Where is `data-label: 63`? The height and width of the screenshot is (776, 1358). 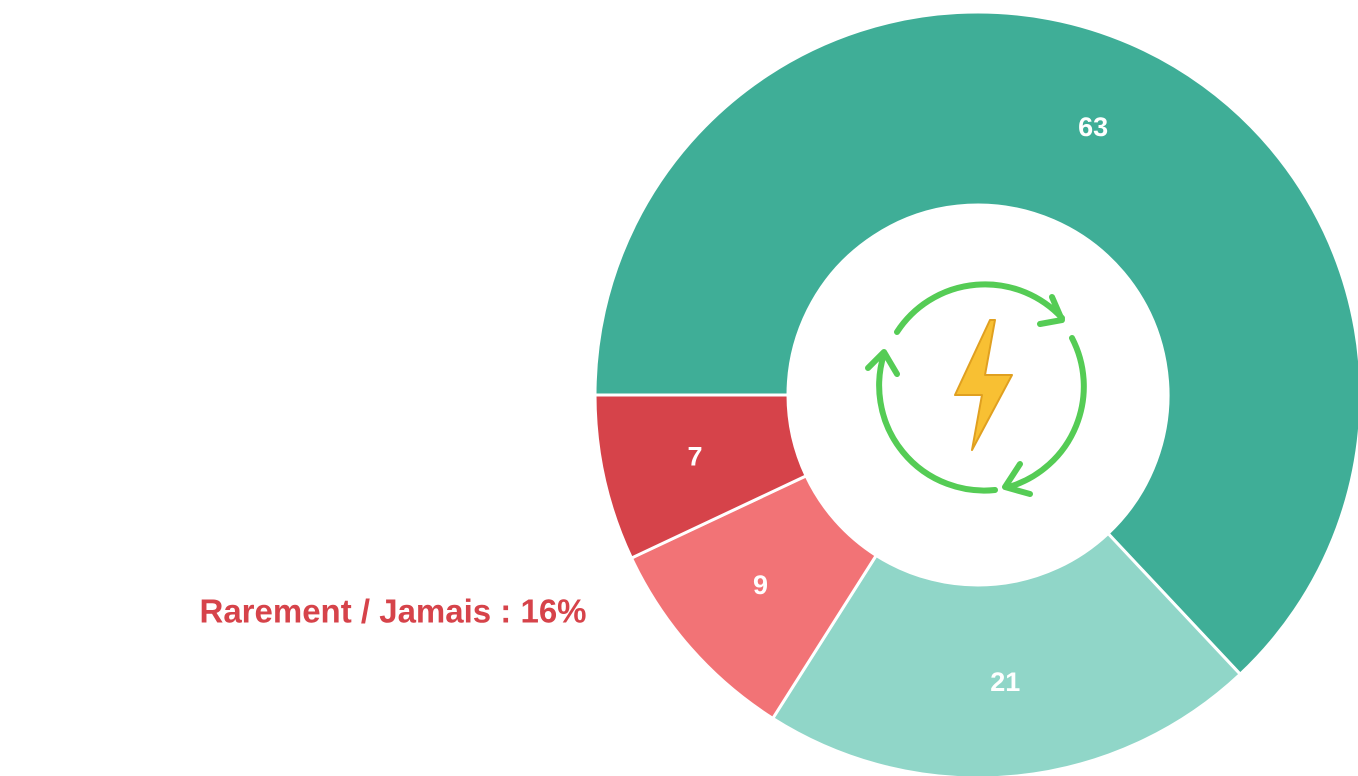 data-label: 63 is located at coordinates (1093, 127).